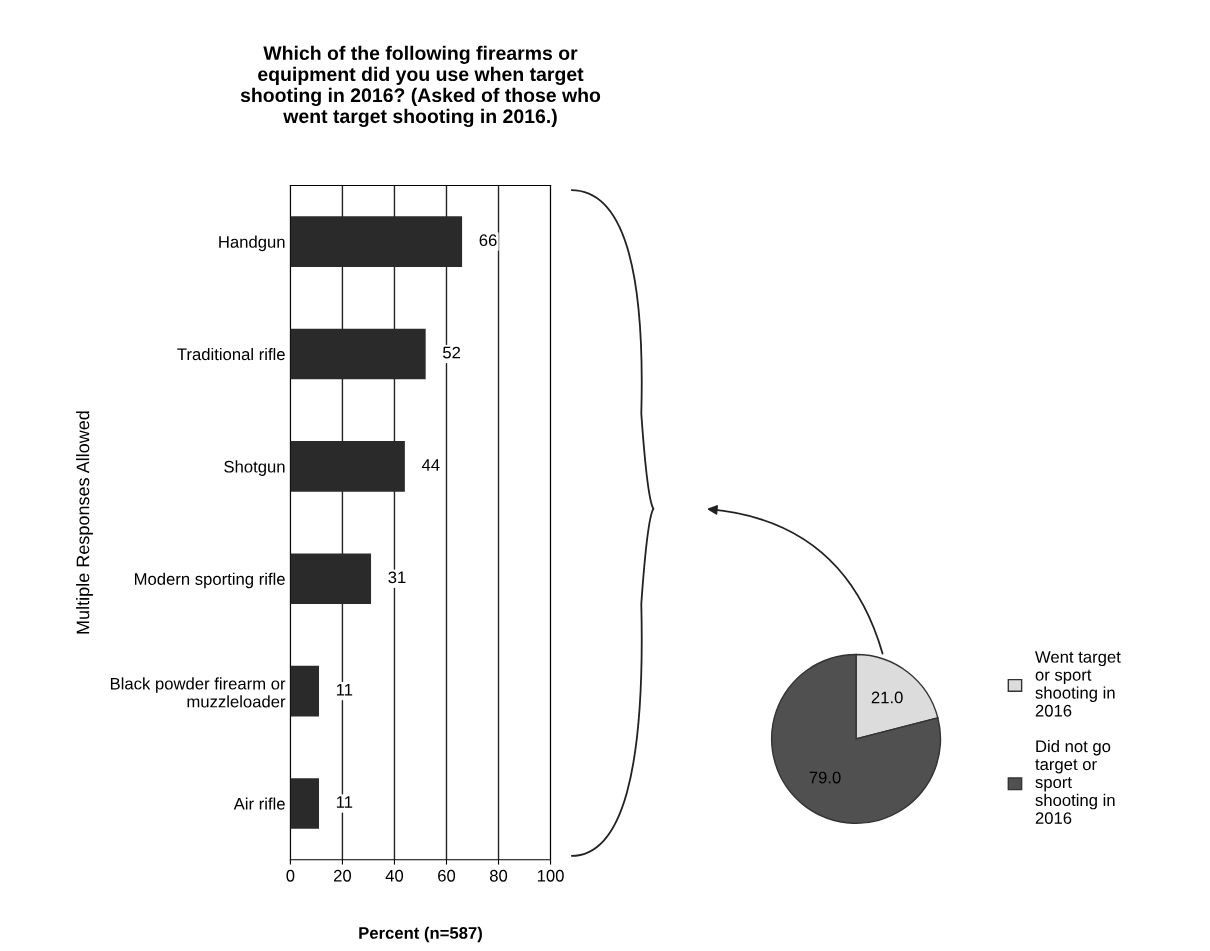 The width and height of the screenshot is (1210, 951). I want to click on y-tick-label: Modern sporting rifle, so click(210, 580).